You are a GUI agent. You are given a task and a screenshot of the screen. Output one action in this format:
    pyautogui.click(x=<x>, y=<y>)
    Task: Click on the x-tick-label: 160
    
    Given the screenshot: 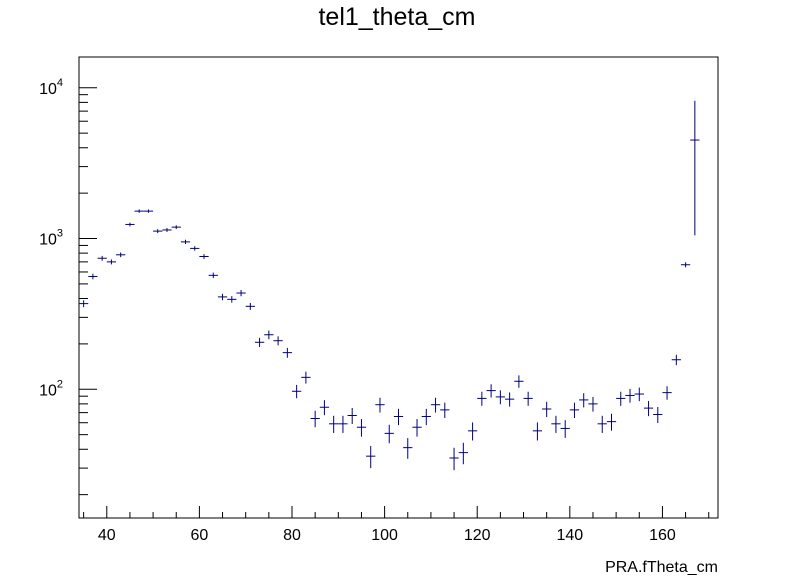 What is the action you would take?
    pyautogui.click(x=662, y=535)
    